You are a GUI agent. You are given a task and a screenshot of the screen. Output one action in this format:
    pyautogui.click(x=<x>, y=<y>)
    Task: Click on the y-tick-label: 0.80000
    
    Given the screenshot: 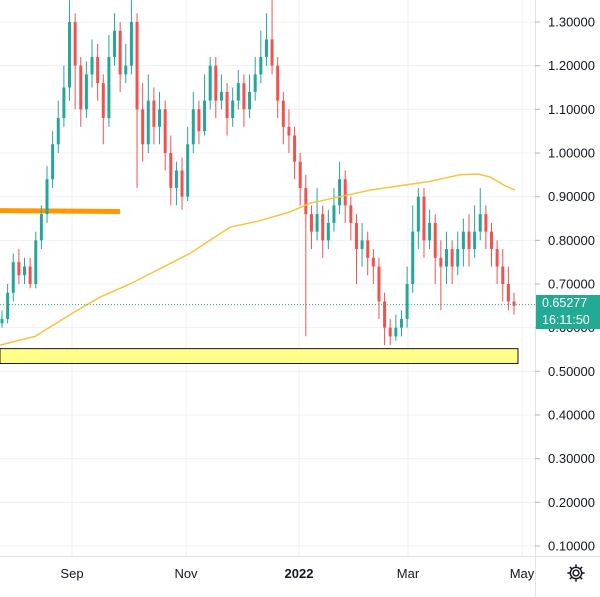 What is the action you would take?
    pyautogui.click(x=571, y=240)
    